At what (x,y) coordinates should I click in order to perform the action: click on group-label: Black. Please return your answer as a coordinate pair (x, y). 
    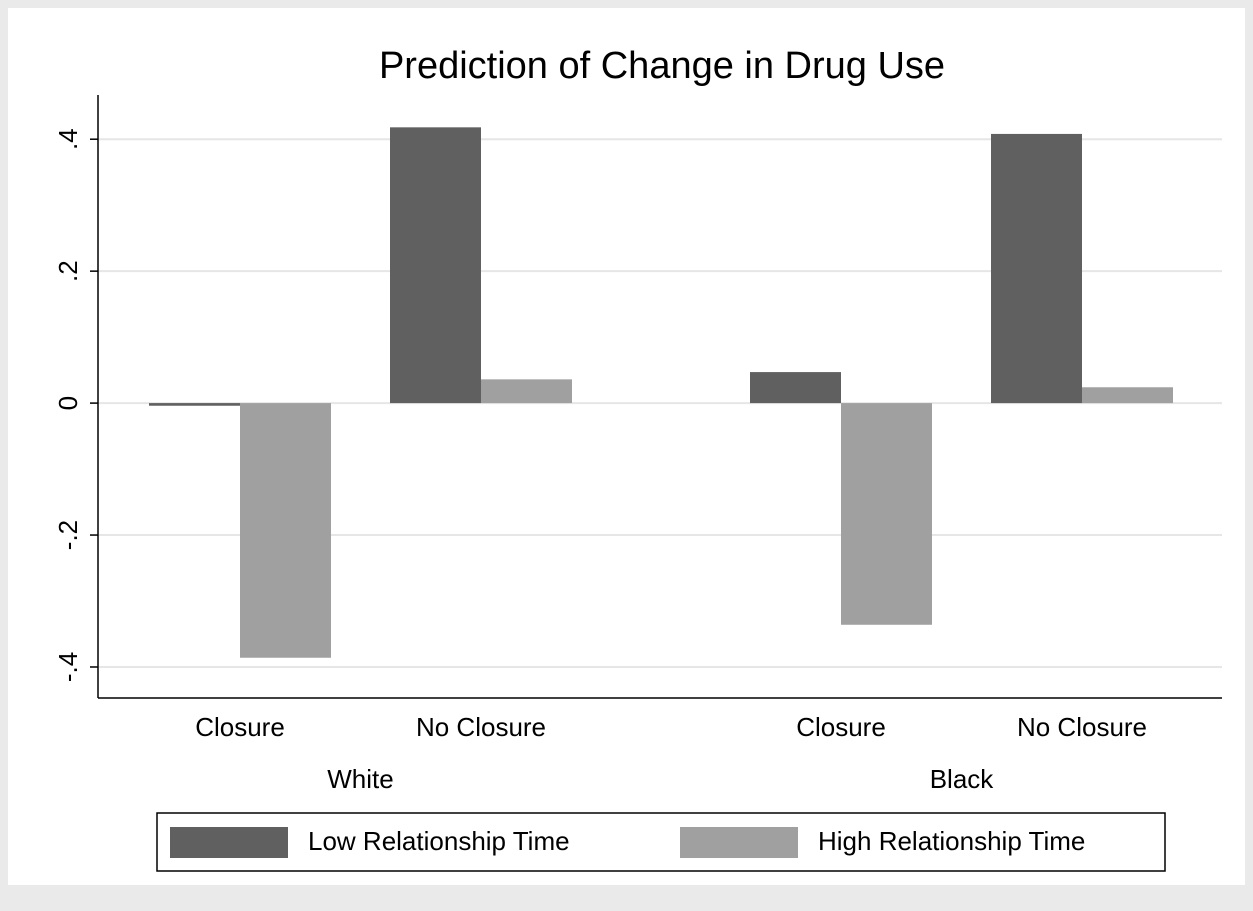
    Looking at the image, I should click on (962, 779).